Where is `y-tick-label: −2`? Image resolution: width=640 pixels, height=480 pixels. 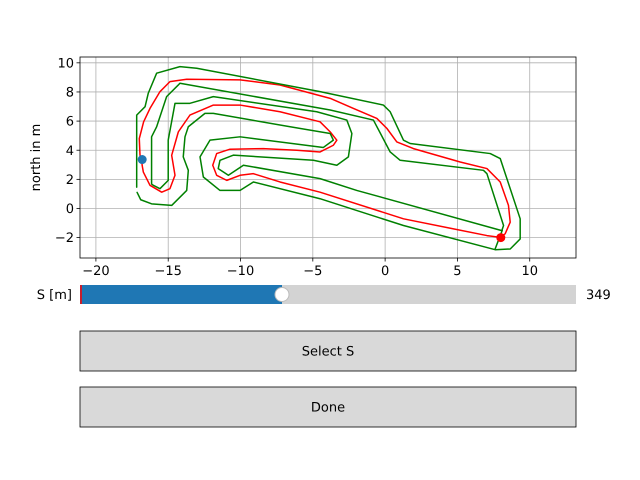
y-tick-label: −2 is located at coordinates (64, 238).